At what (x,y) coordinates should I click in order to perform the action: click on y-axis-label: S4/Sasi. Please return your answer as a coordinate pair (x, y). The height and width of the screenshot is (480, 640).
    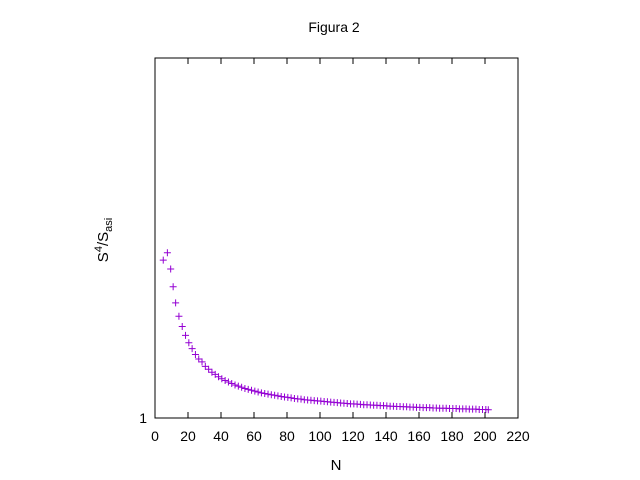
    Looking at the image, I should click on (104, 240).